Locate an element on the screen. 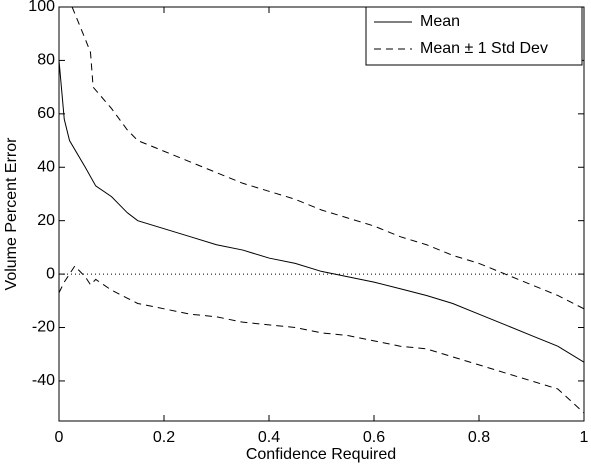 Image resolution: width=591 pixels, height=471 pixels. y-tick-label: 0 is located at coordinates (50, 273).